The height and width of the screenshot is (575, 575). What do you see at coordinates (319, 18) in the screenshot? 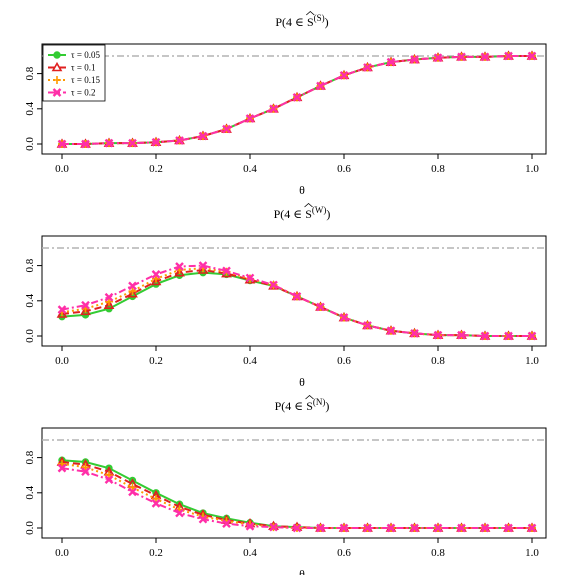
I see `title-superscript: (S)` at bounding box center [319, 18].